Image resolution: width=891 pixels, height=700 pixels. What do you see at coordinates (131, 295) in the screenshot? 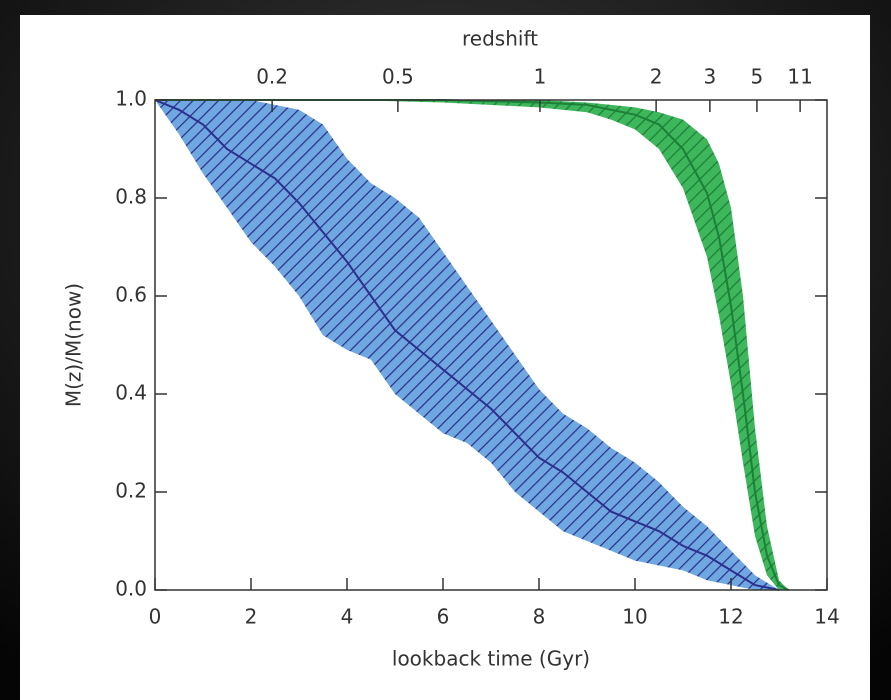
I see `y-tick-label: 0.6` at bounding box center [131, 295].